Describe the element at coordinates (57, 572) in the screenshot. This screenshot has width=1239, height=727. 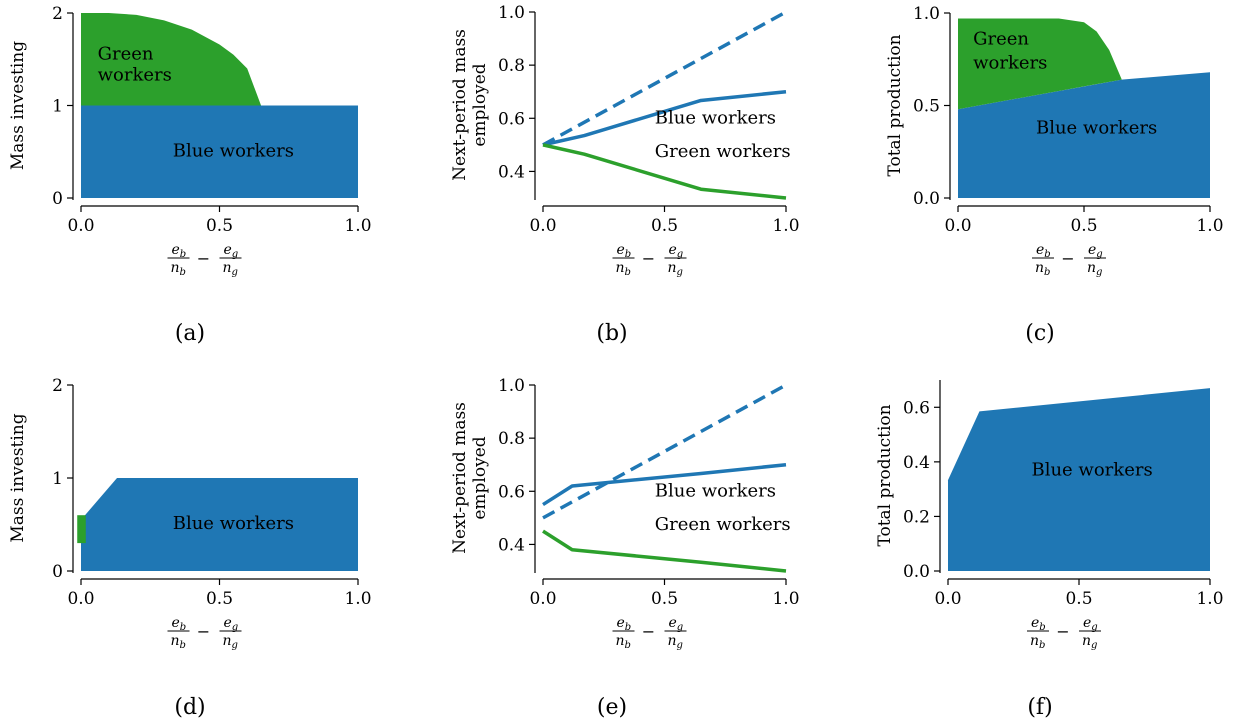
I see `y-tick-label: 0` at that location.